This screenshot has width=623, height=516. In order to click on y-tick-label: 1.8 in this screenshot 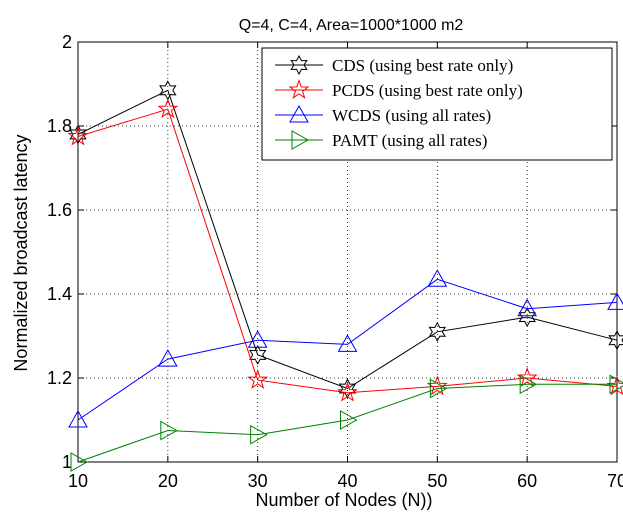, I will do `click(59, 126)`.